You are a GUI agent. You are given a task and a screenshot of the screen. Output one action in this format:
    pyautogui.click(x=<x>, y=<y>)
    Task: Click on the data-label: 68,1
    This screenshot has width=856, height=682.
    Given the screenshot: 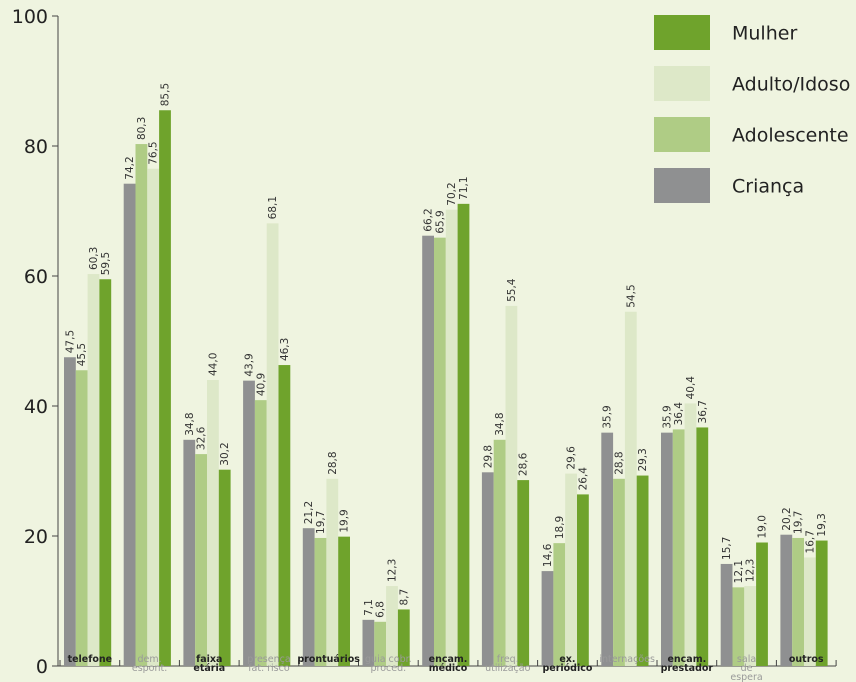 What is the action you would take?
    pyautogui.click(x=273, y=207)
    